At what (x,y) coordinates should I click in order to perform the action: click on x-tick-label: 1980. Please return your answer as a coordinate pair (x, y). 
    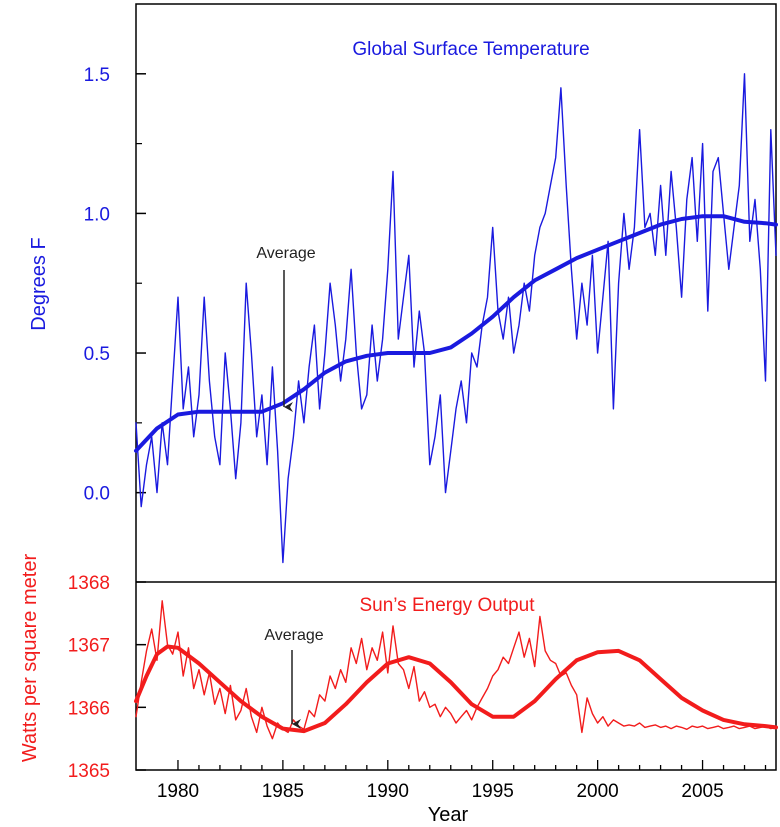
    Looking at the image, I should click on (178, 791).